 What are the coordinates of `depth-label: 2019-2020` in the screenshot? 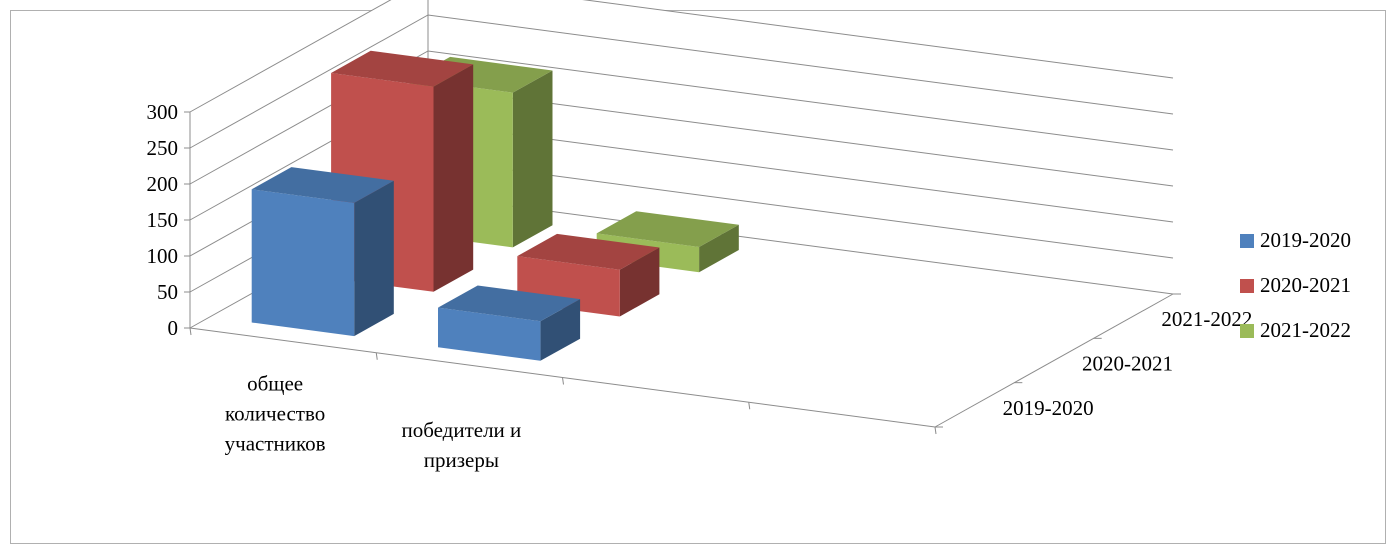 It's located at (1048, 408).